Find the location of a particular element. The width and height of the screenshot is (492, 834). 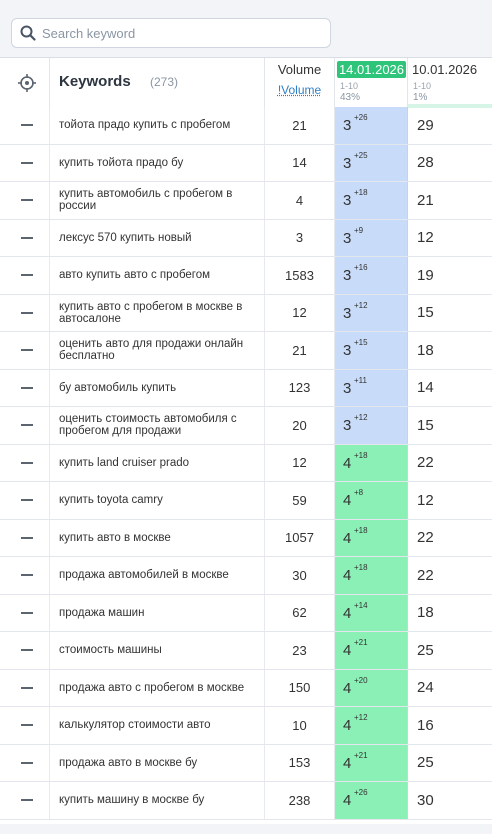

previous-position-cell: 24 is located at coordinates (425, 688).